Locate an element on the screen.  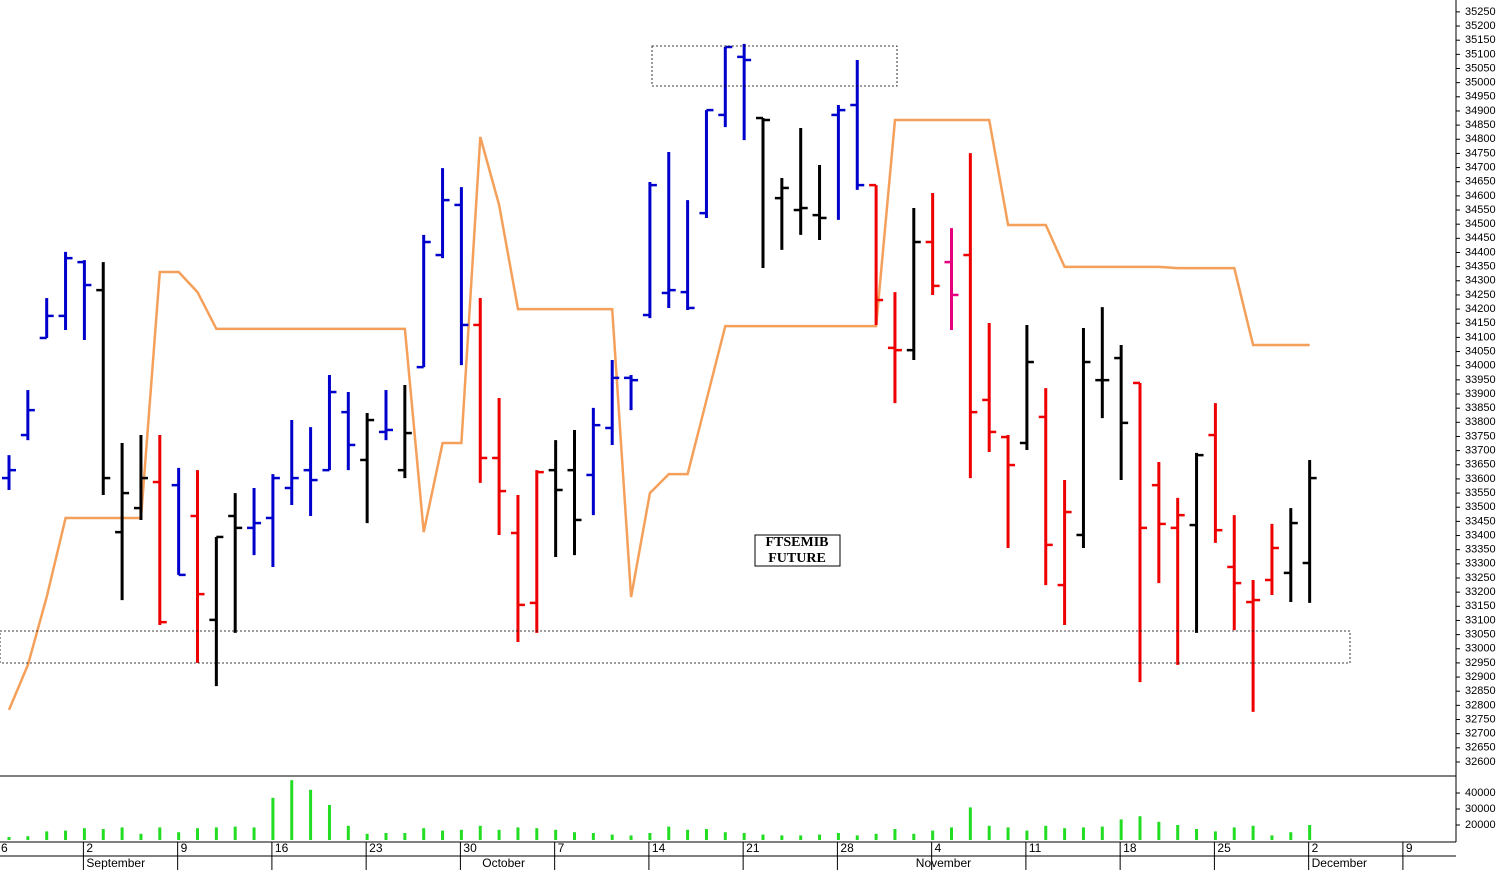
y-tick-label: 35000 is located at coordinates (1480, 83).